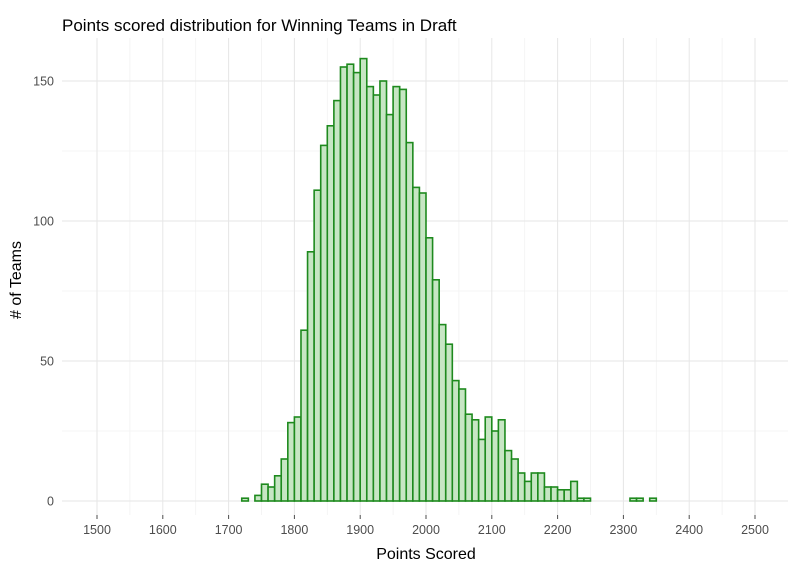 Image resolution: width=800 pixels, height=571 pixels. I want to click on x-axis-title: Points Scored, so click(426, 554).